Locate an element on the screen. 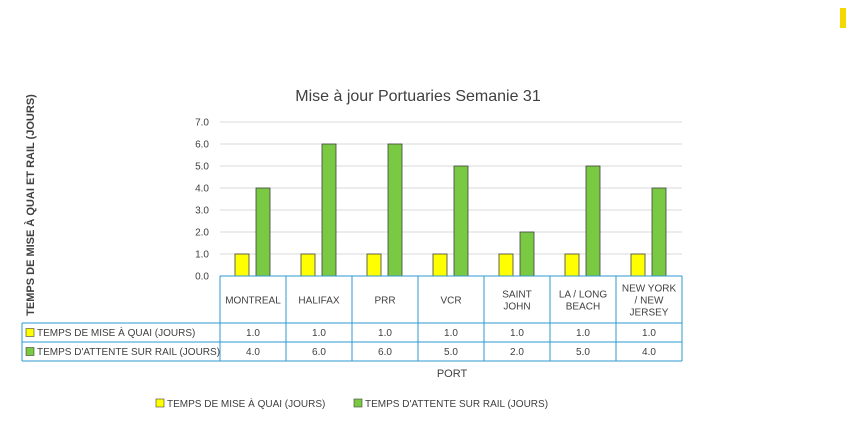 This screenshot has height=425, width=852. legend-label: TEMPS D'ATTENTE SUR RAIL (JOURS) is located at coordinates (456, 404).